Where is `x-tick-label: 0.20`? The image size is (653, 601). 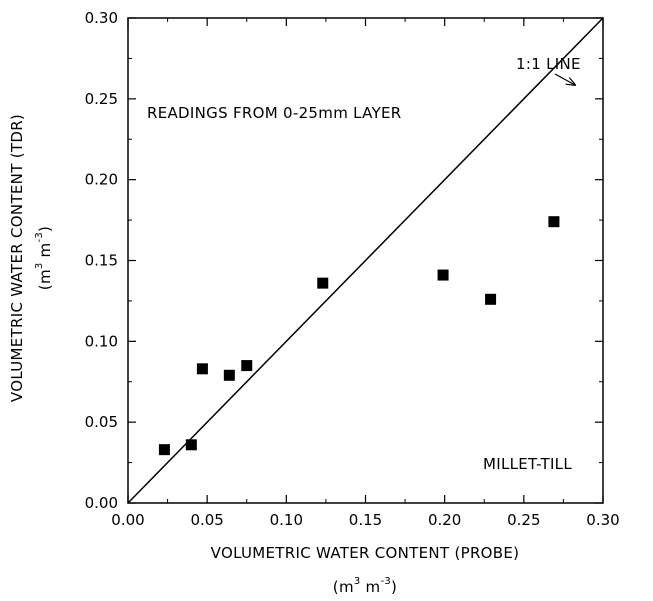 x-tick-label: 0.20 is located at coordinates (444, 520).